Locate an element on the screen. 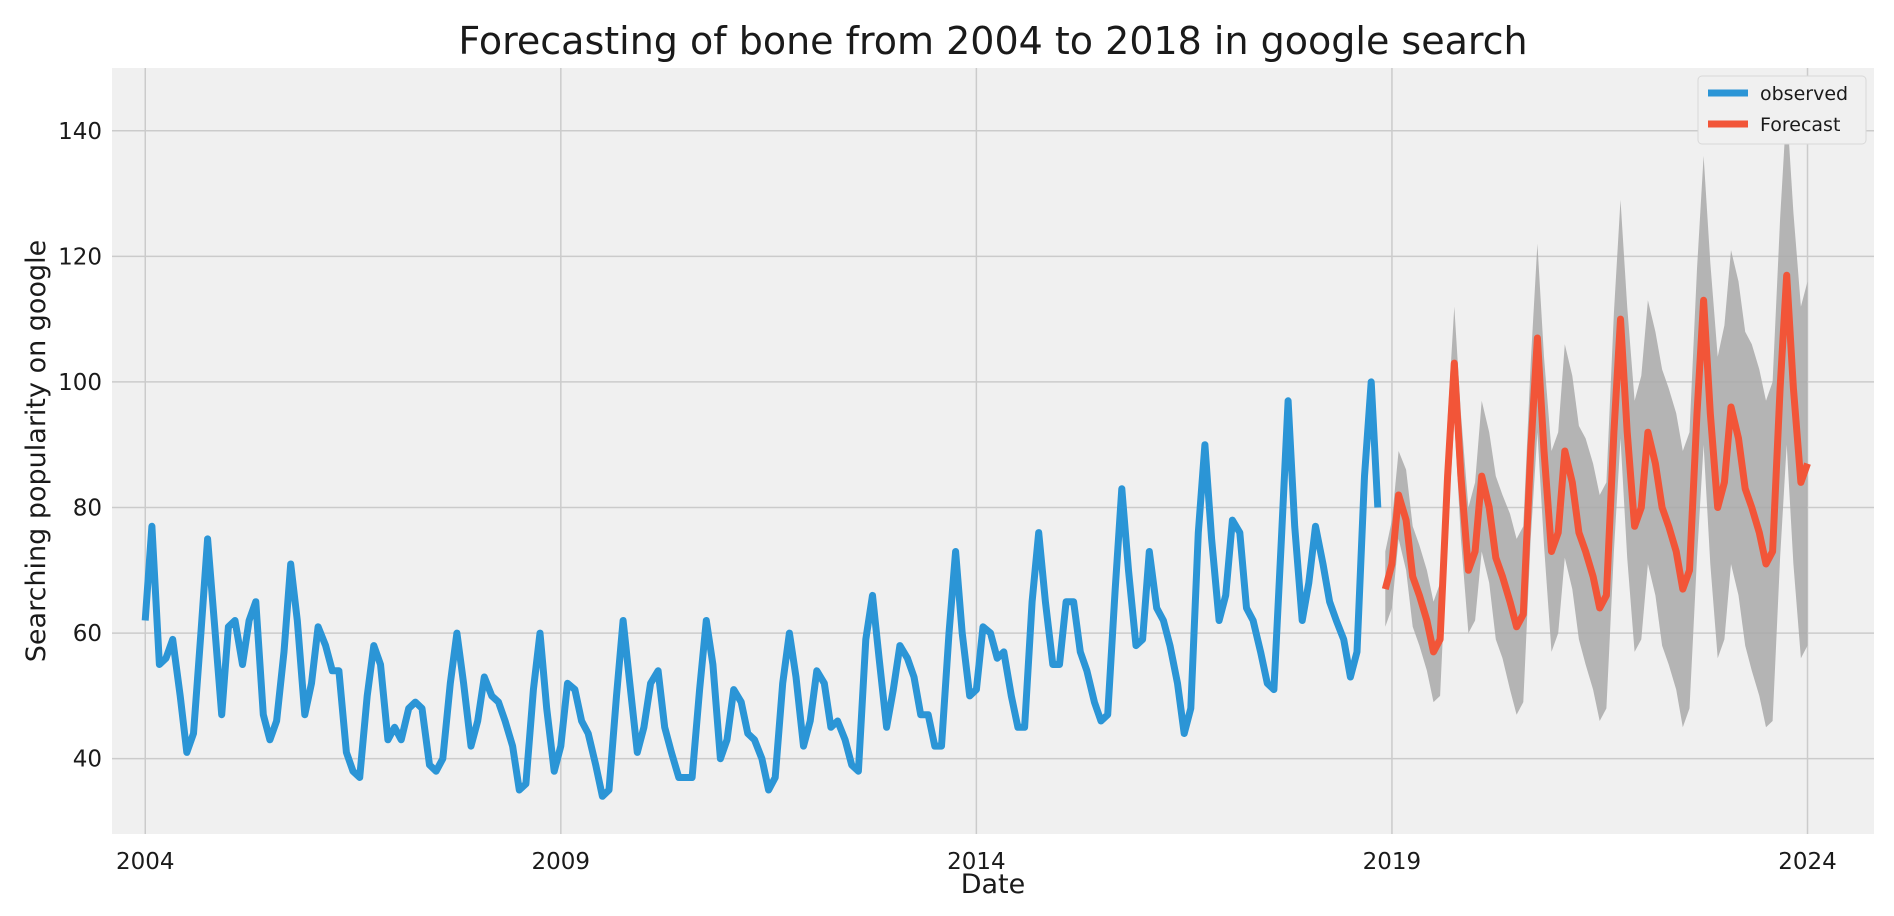 The image size is (1894, 916). legend-label-observed: observed is located at coordinates (1804, 94).